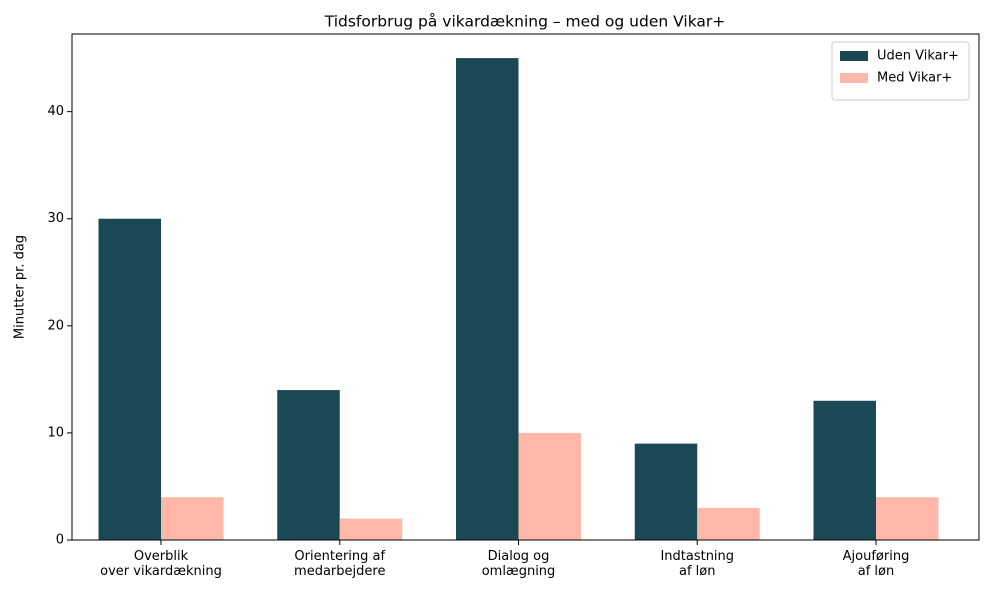 Image resolution: width=989 pixels, height=590 pixels. Describe the element at coordinates (20, 287) in the screenshot. I see `y-axis-label: Minutter pr. dag` at that location.